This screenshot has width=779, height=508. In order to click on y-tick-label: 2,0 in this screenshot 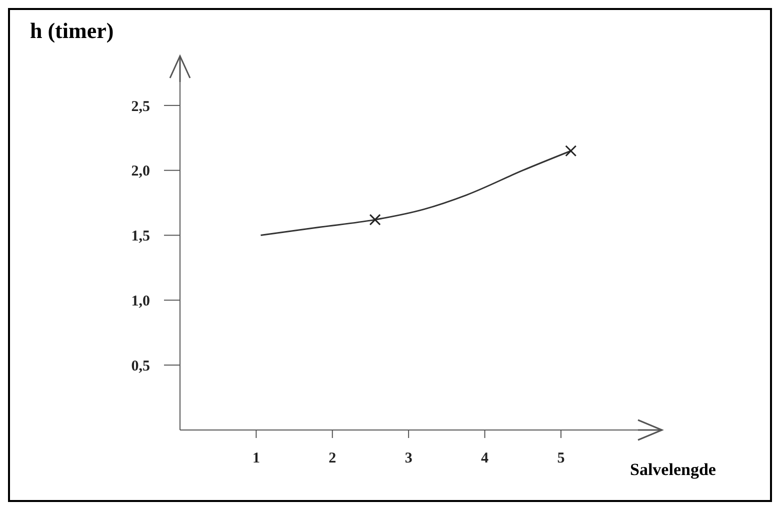, I will do `click(140, 172)`.